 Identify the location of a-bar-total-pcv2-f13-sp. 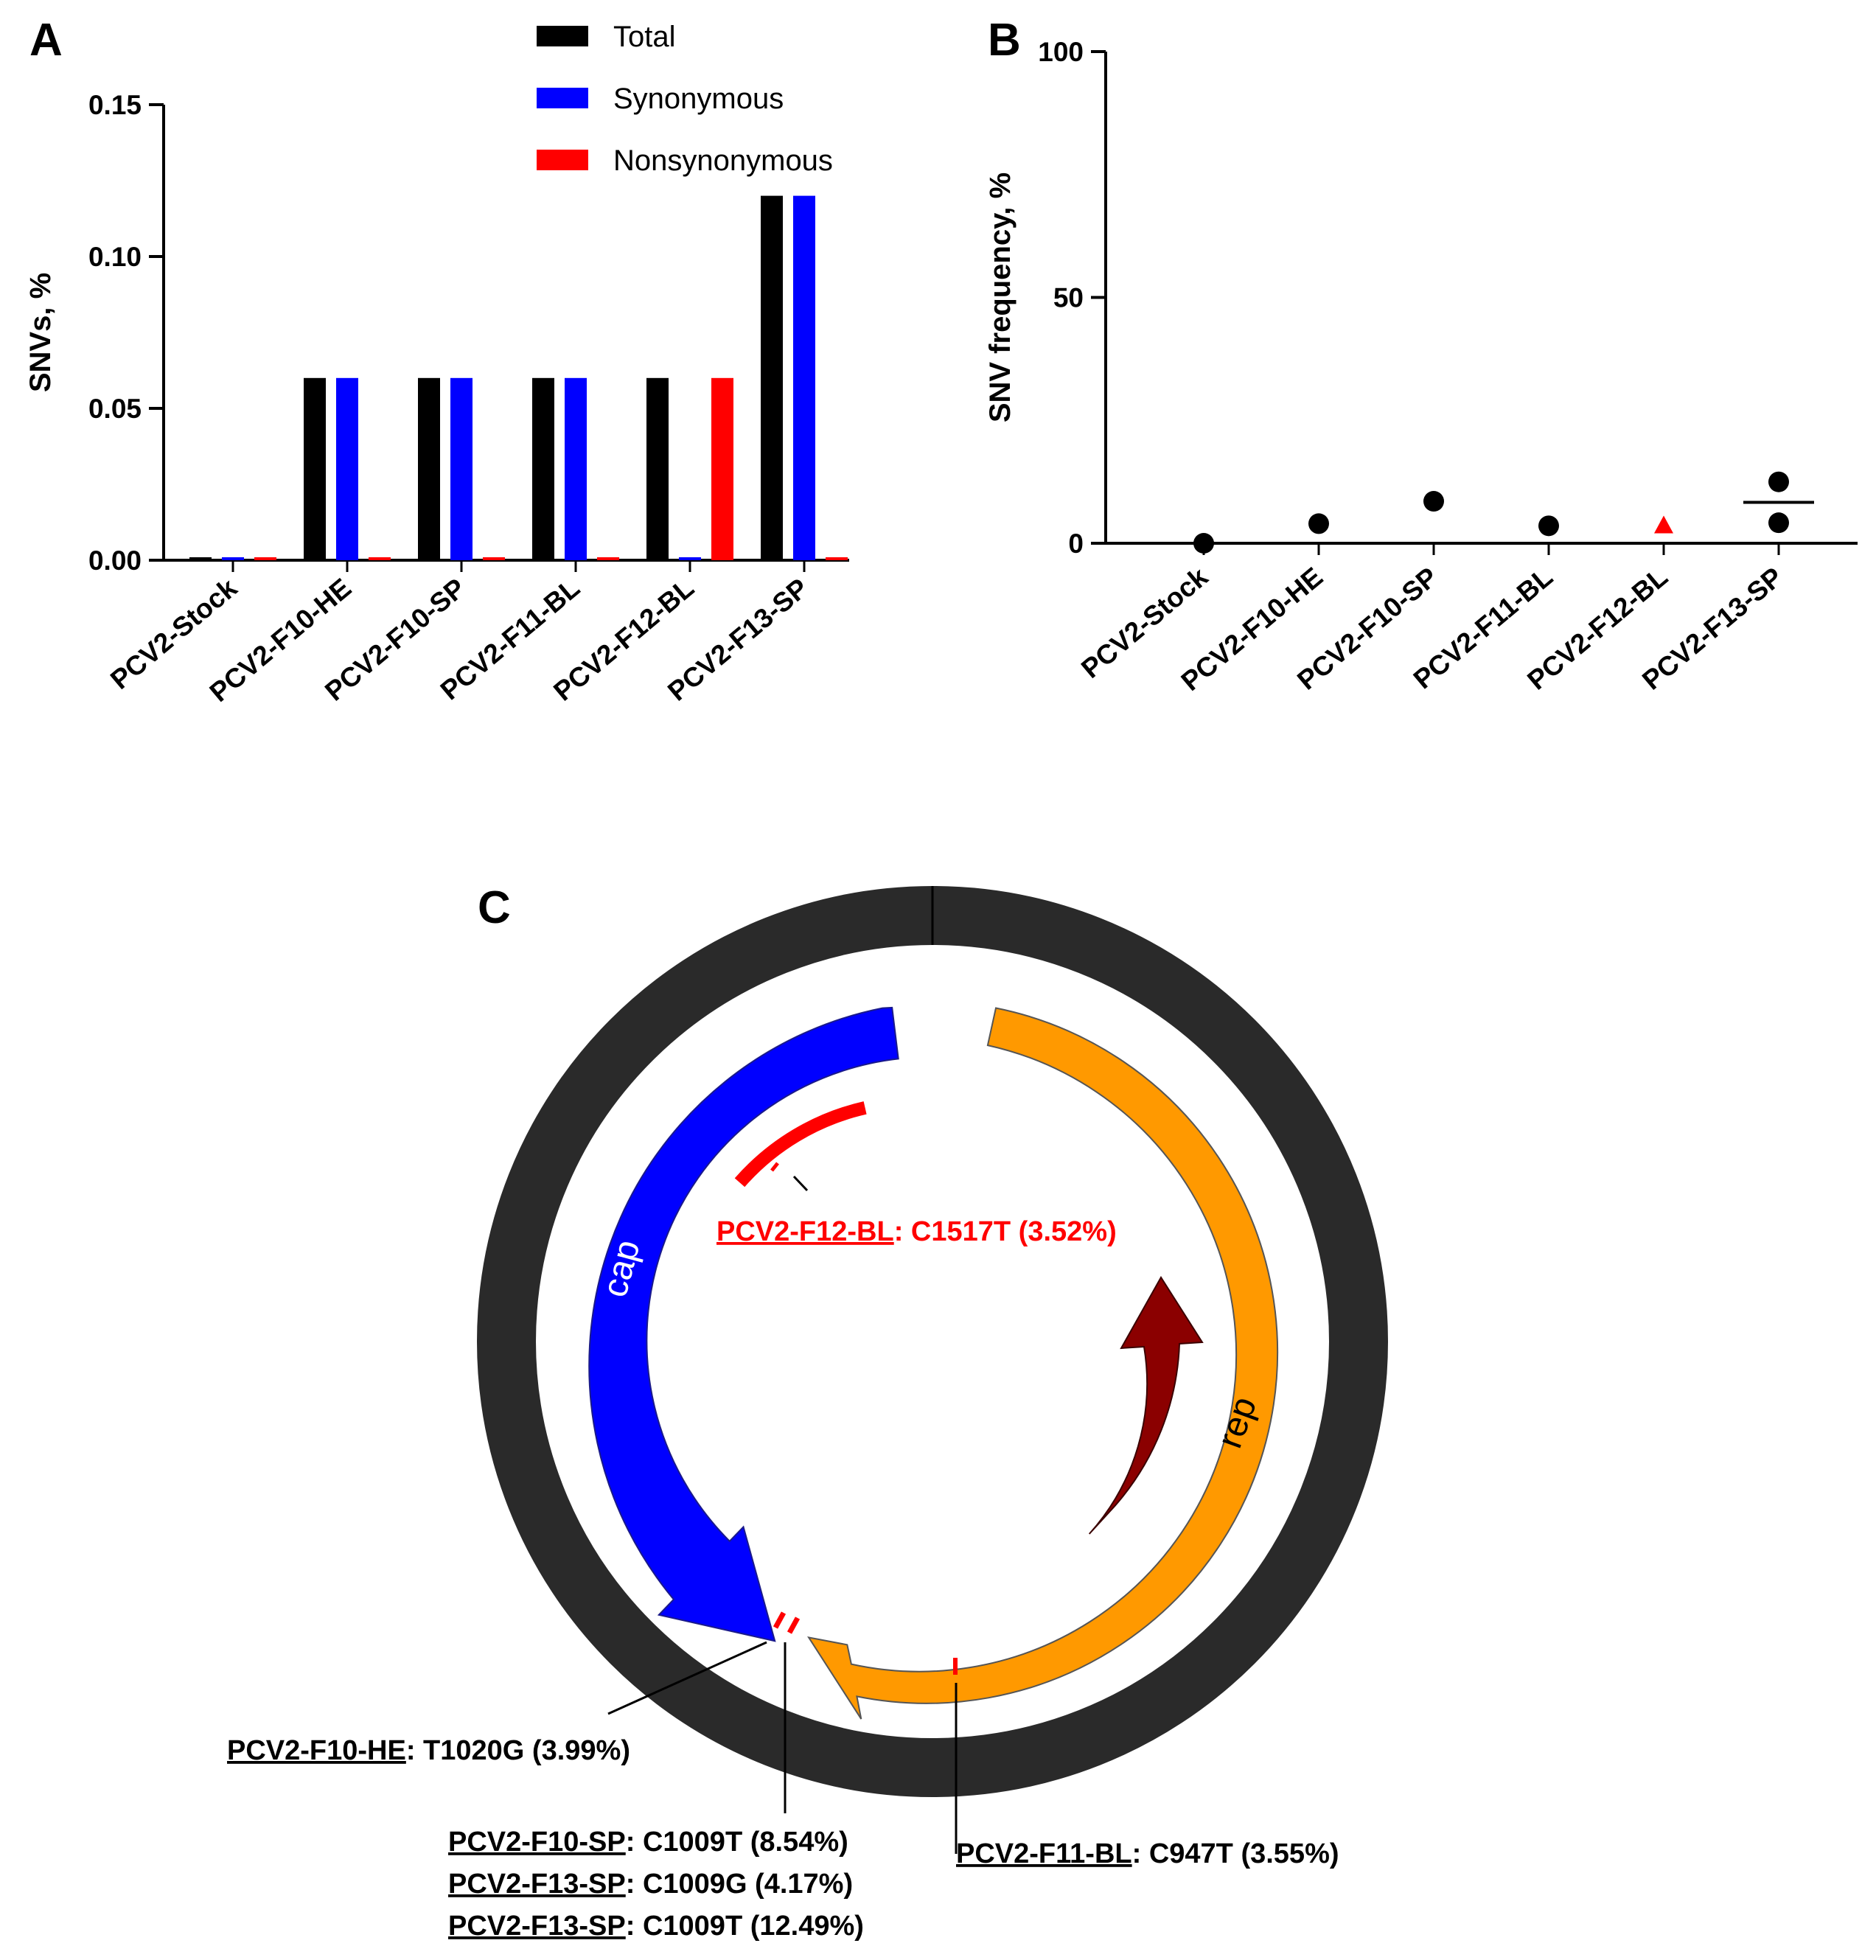
(772, 377).